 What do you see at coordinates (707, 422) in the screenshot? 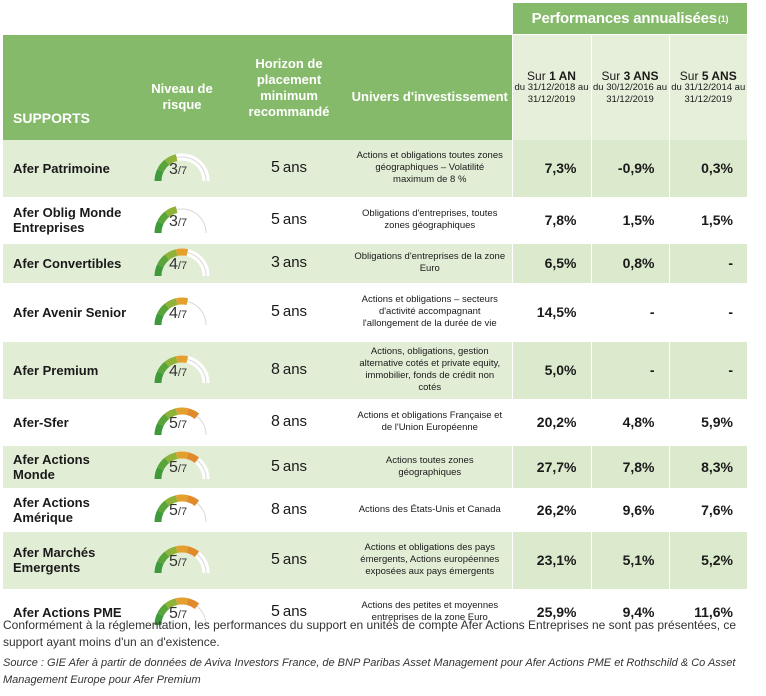
I see `perf-5ans: 5,9%` at bounding box center [707, 422].